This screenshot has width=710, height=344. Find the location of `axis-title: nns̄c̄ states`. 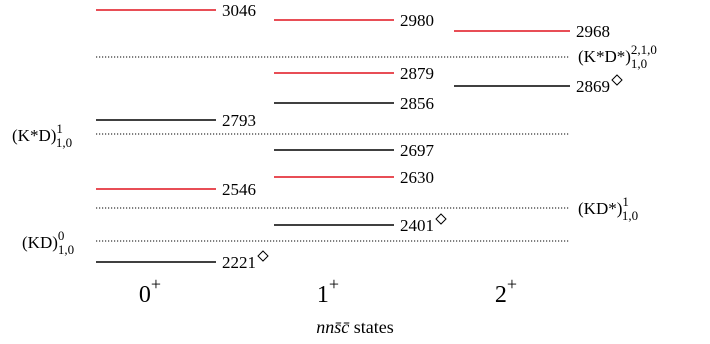

axis-title: nns̄c̄ states is located at coordinates (355, 327).